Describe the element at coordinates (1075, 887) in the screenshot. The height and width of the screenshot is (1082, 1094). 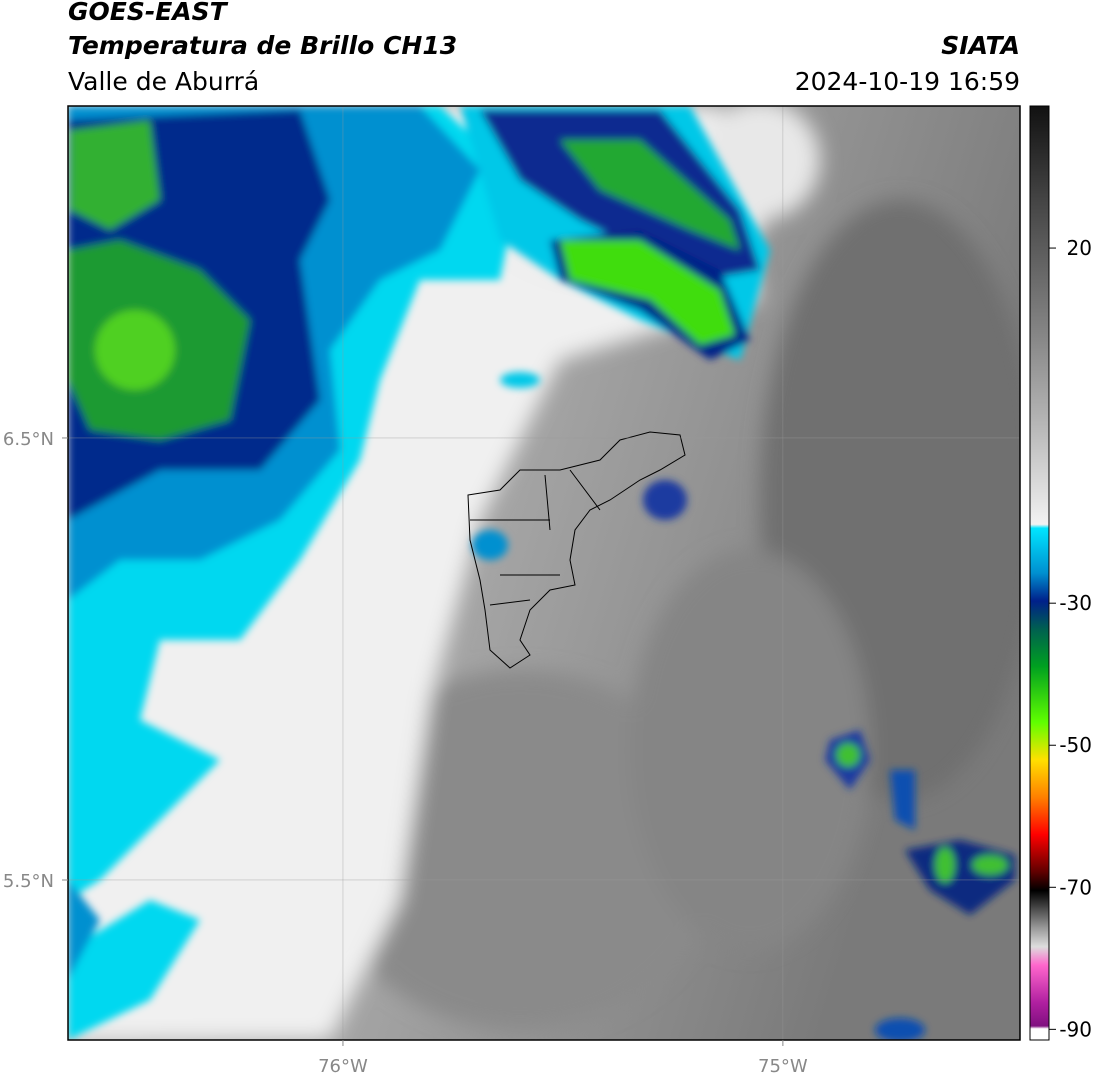
I see `colorbar-tick-label: -70` at that location.